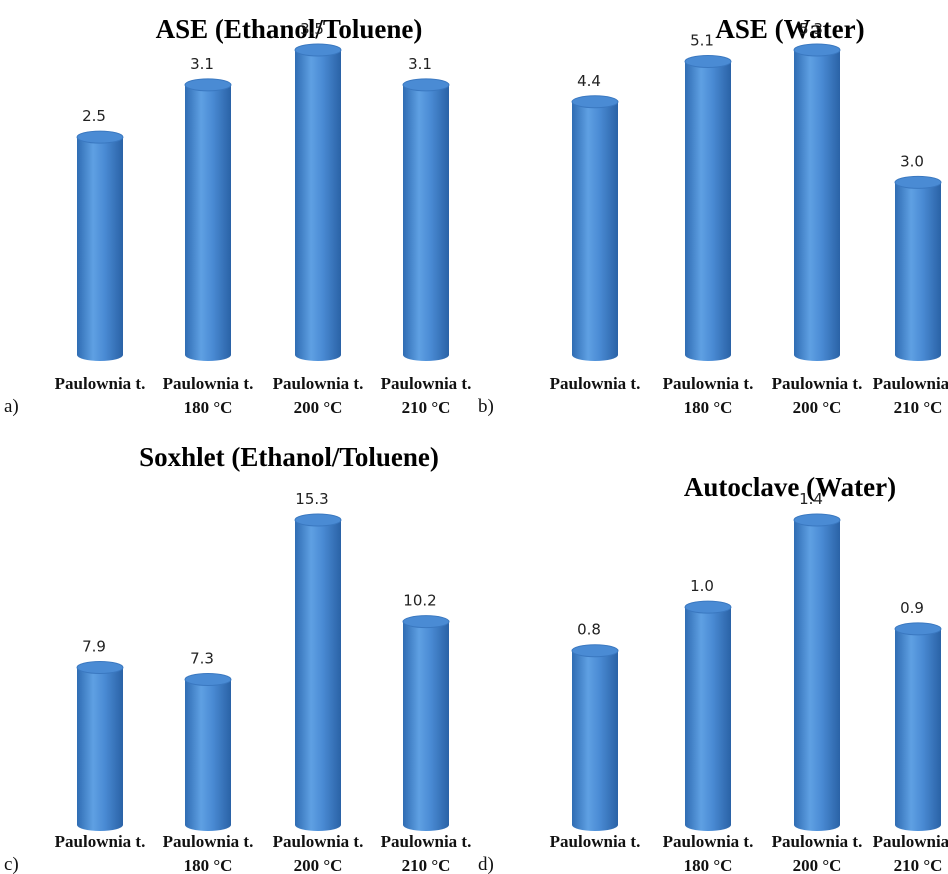 This screenshot has width=948, height=874. What do you see at coordinates (912, 608) in the screenshot?
I see `value-label: 0.9` at bounding box center [912, 608].